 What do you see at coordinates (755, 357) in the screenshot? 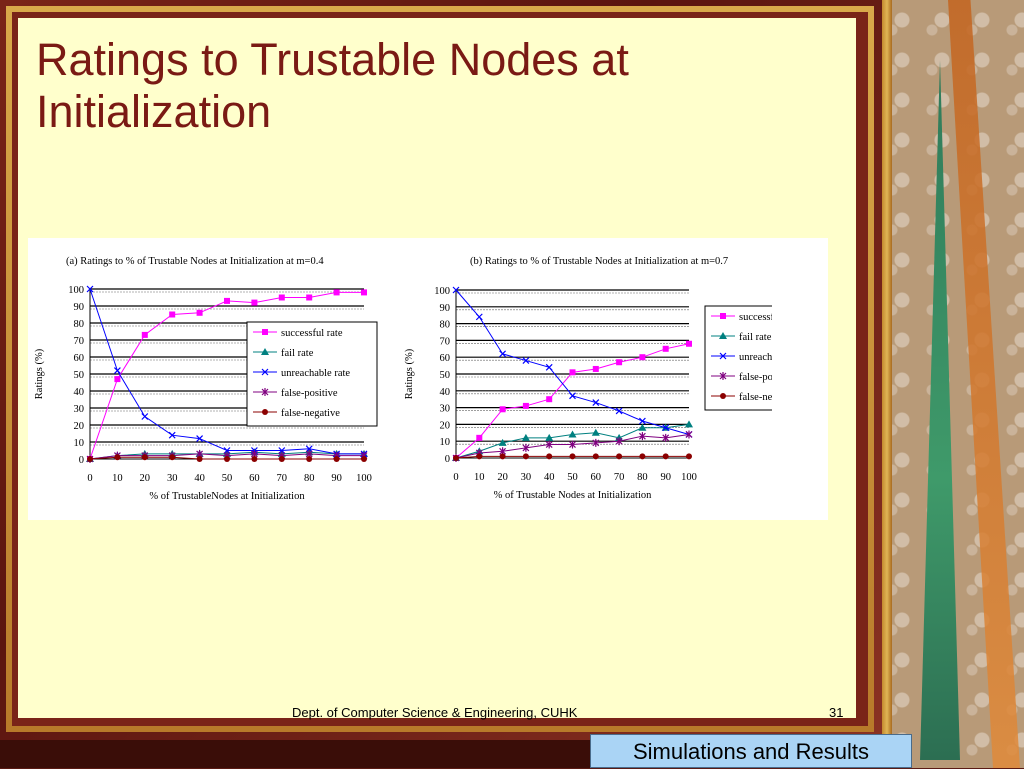
I see `chart-b-legend-label: unreachable rate` at bounding box center [755, 357].